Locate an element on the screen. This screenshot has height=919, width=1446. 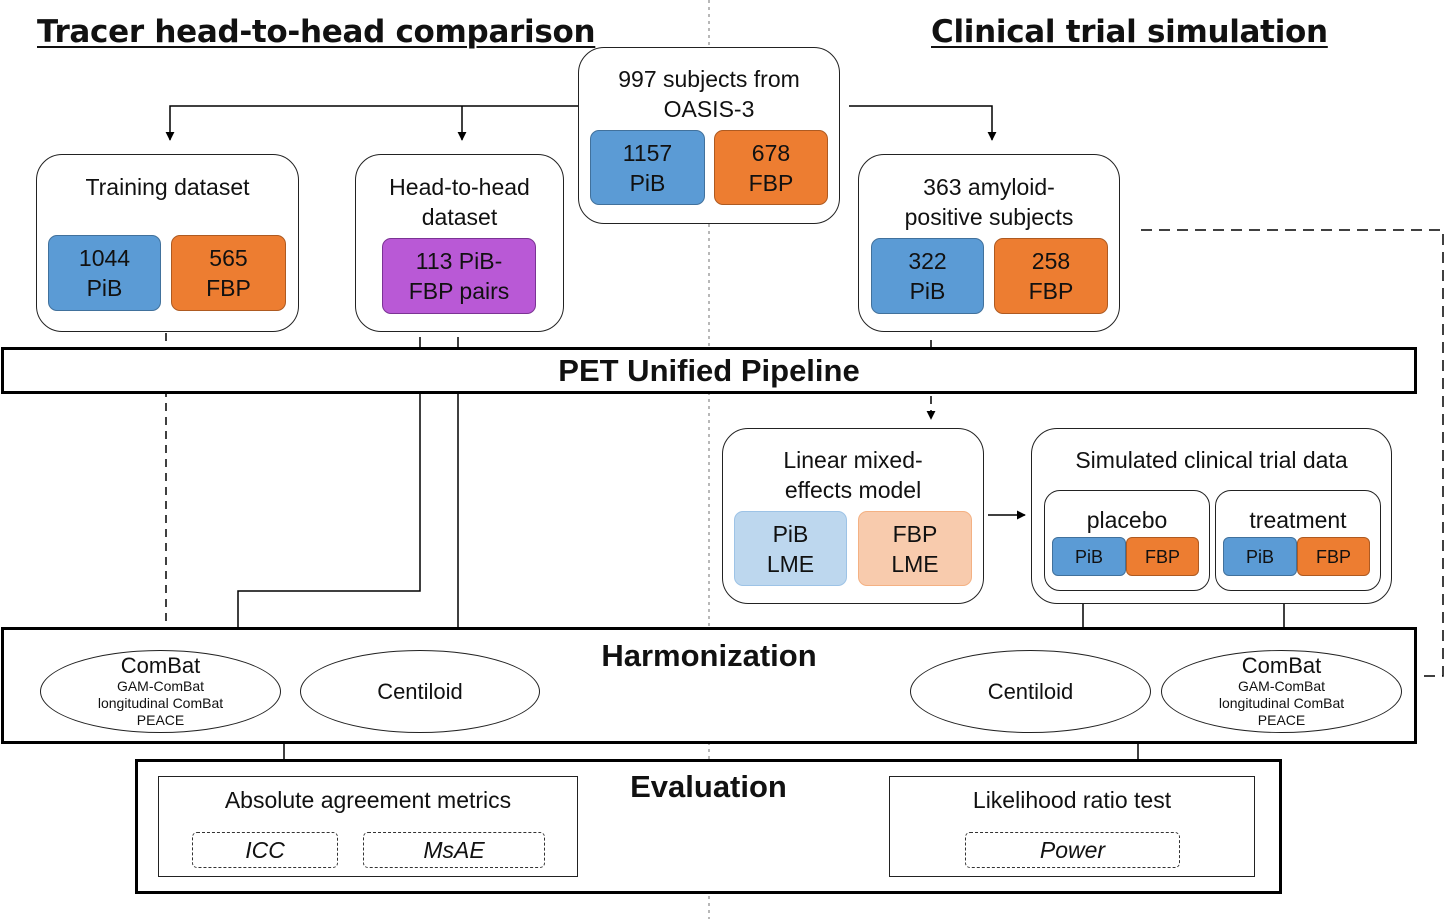
amyloid-pib-count: 322 is located at coordinates (927, 261).